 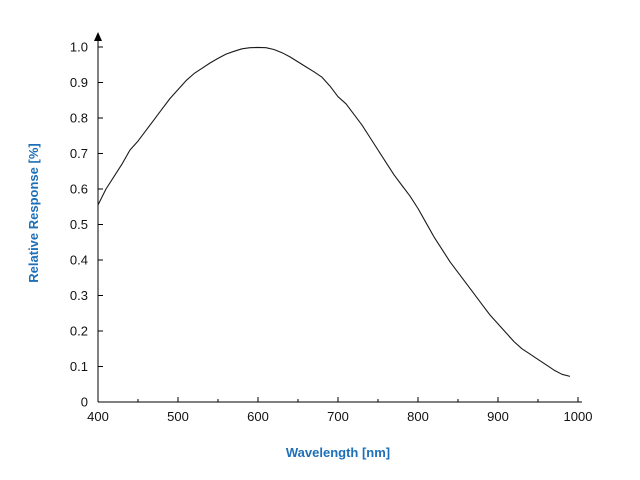 What do you see at coordinates (578, 416) in the screenshot?
I see `x-tick-label: 1000` at bounding box center [578, 416].